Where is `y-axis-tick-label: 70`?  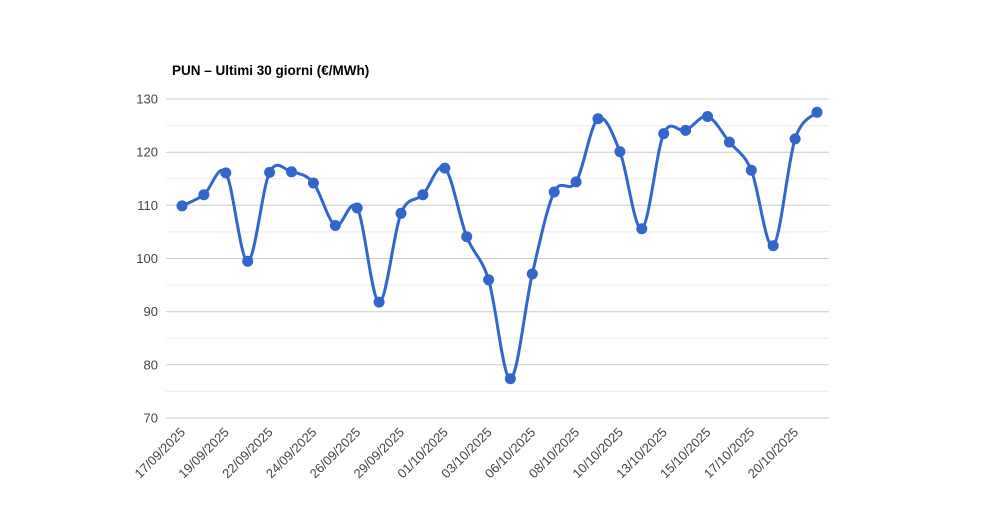 y-axis-tick-label: 70 is located at coordinates (151, 418).